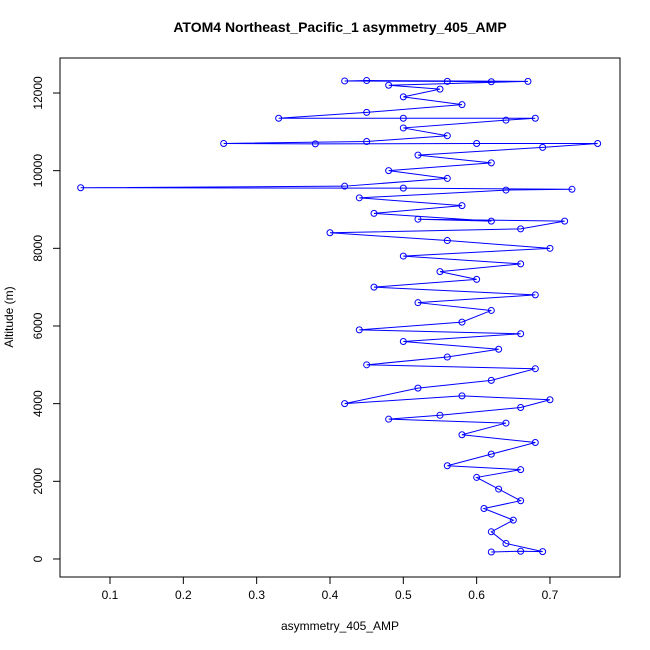 The height and width of the screenshot is (650, 650). I want to click on y-tick-label: 0, so click(38, 558).